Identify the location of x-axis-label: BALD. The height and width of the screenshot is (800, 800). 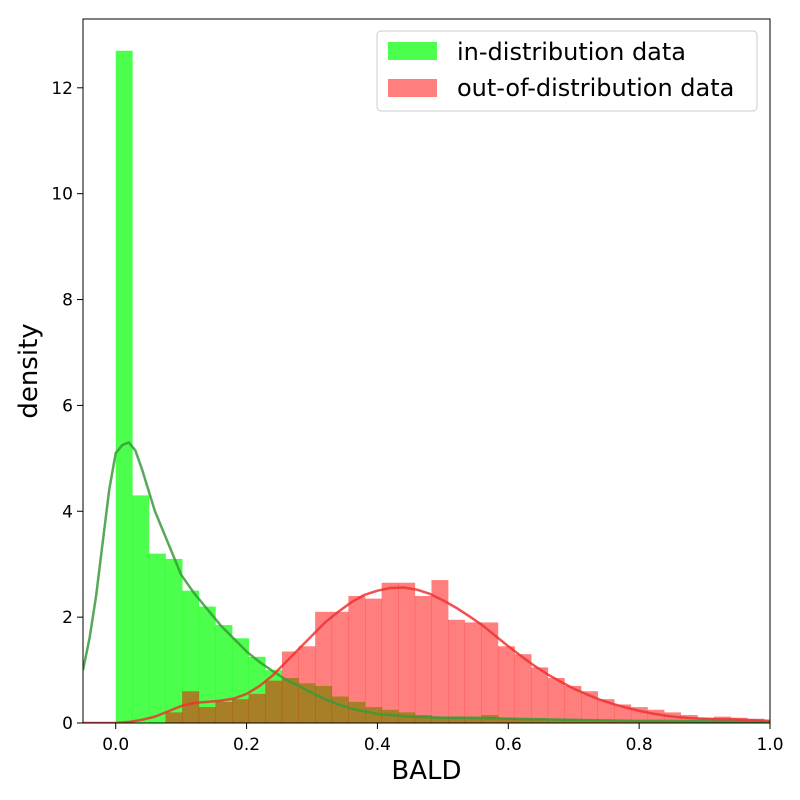
(426, 771).